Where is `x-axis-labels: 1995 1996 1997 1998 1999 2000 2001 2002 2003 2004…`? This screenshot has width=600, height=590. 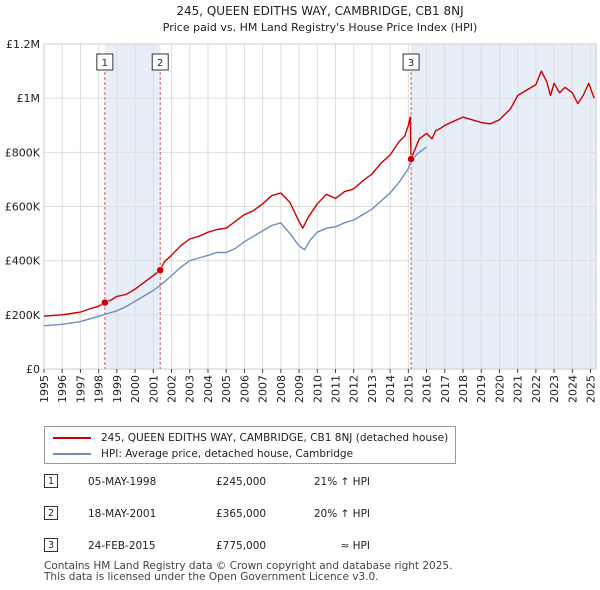 x-axis-labels: 1995 1996 1997 1998 1999 2000 2001 2002 2003 2004… is located at coordinates (318, 386).